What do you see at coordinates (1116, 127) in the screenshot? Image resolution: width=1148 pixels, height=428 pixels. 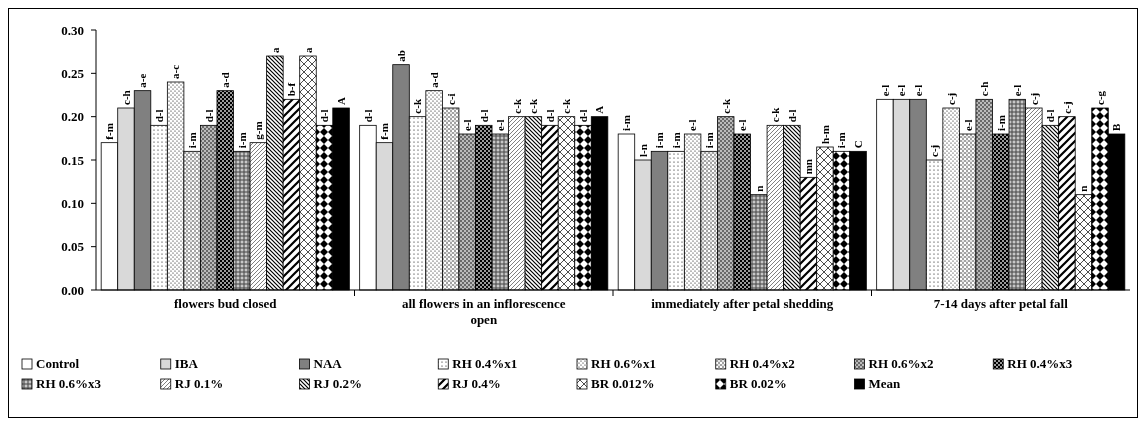 I see `data-label: B` at bounding box center [1116, 127].